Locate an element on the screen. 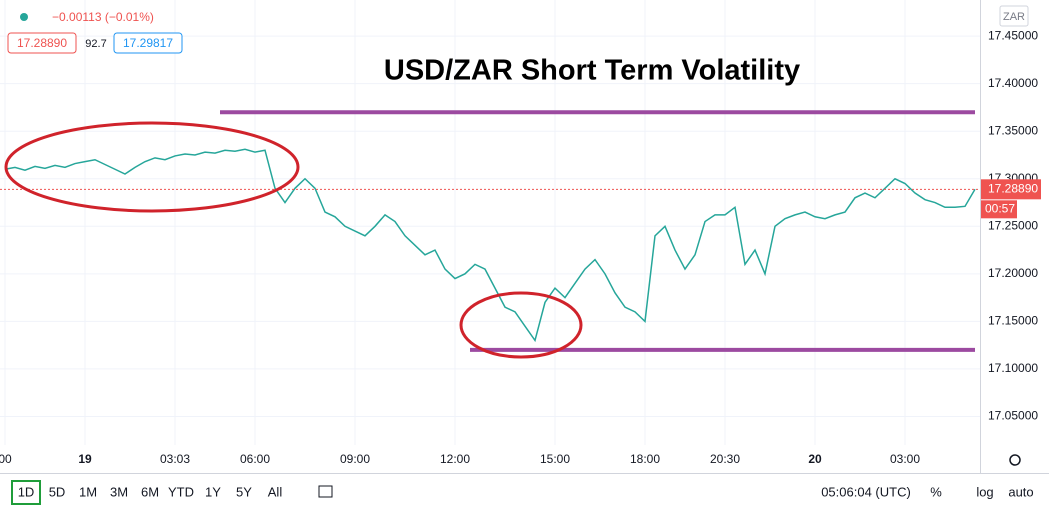 The width and height of the screenshot is (1049, 514). bid-box is located at coordinates (42, 43).